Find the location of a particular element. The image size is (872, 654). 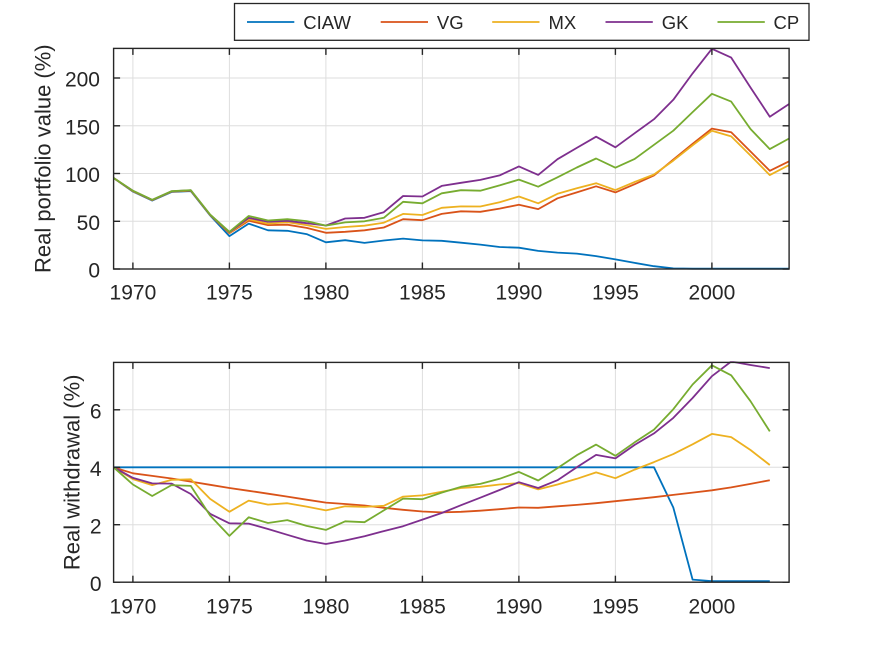

svg-text: 2 is located at coordinates (96, 526).